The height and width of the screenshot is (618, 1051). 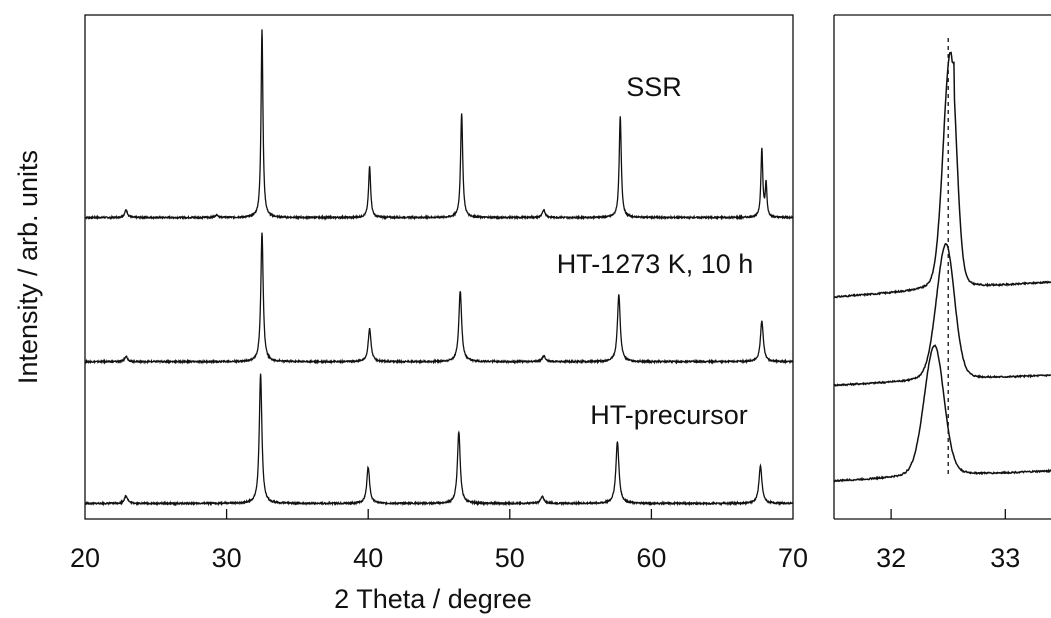 I want to click on x-tick-label: 30, so click(x=227, y=558).